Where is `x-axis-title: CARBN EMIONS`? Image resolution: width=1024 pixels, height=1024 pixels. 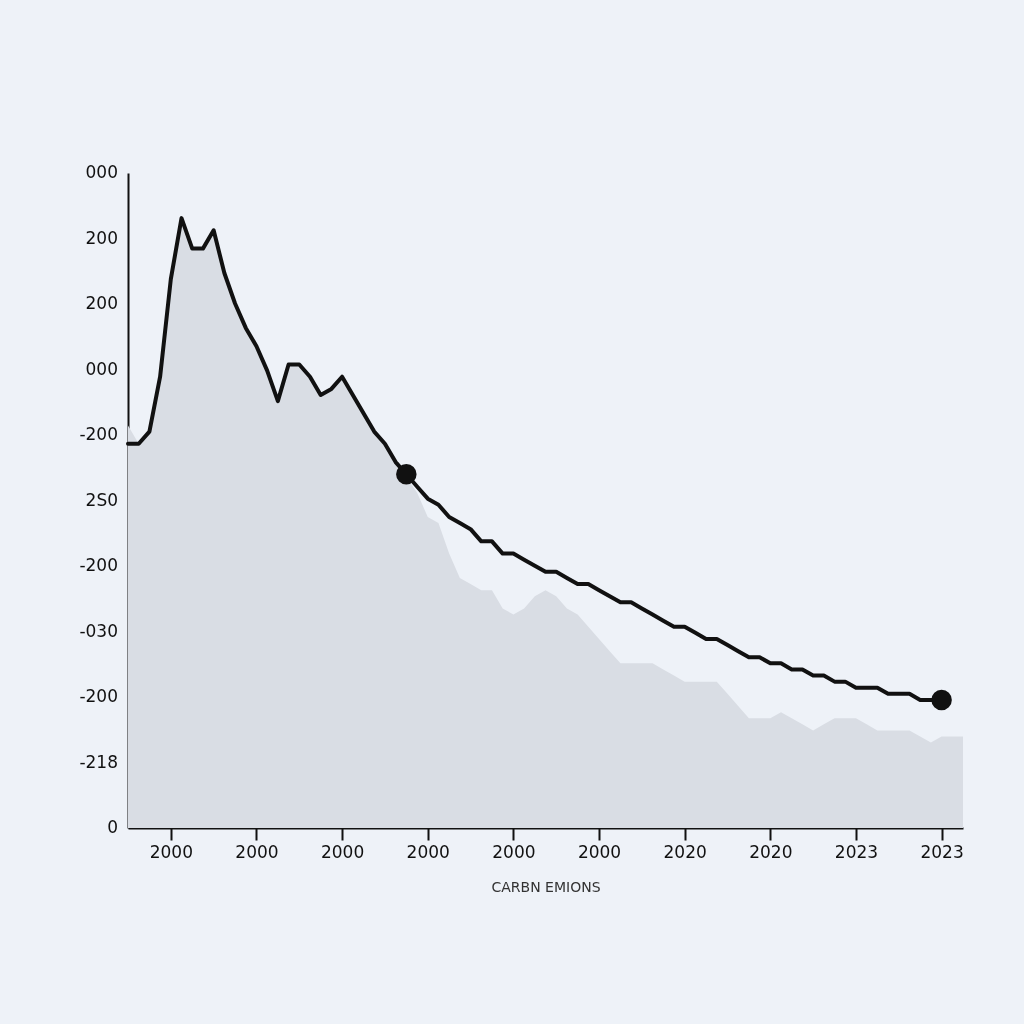 x-axis-title: CARBN EMIONS is located at coordinates (546, 886).